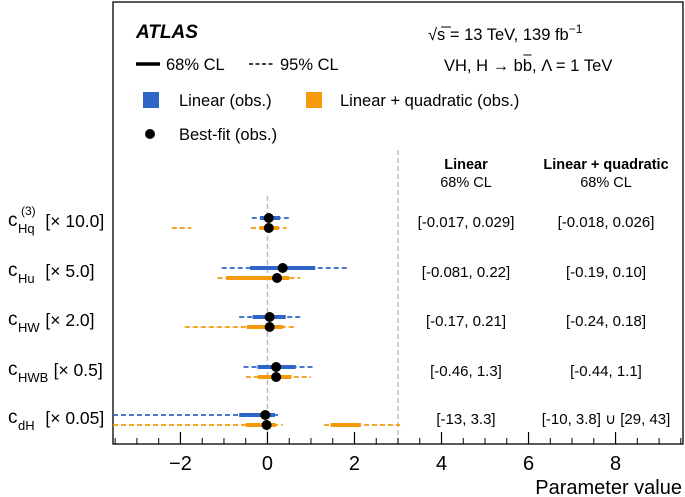  I want to click on legend-68-label: 68% CL, so click(195, 65).